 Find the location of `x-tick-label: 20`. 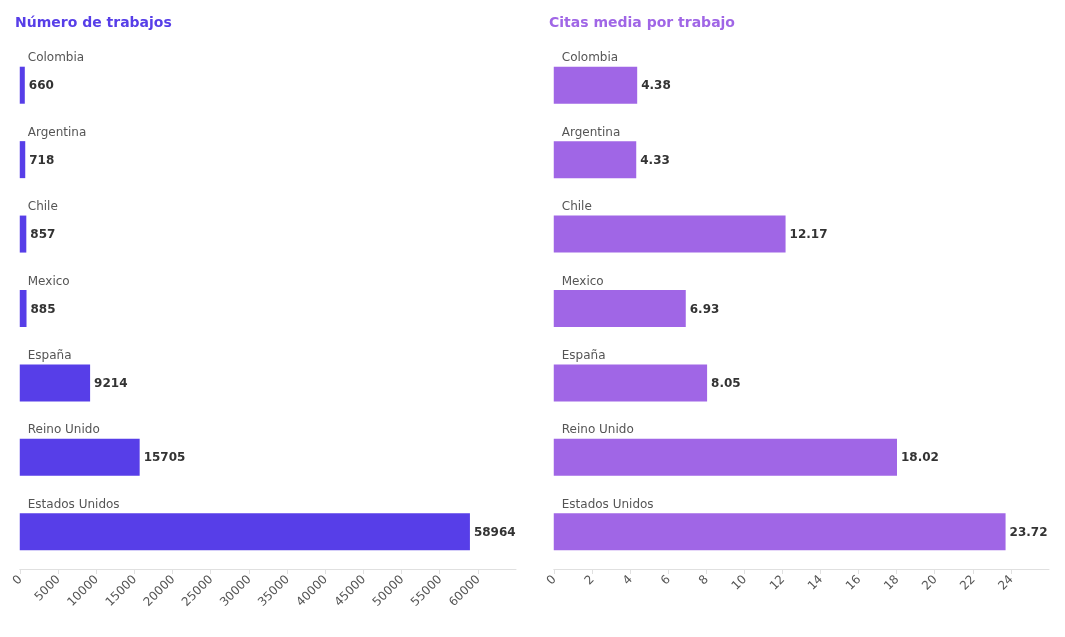

x-tick-label: 20 is located at coordinates (929, 582).